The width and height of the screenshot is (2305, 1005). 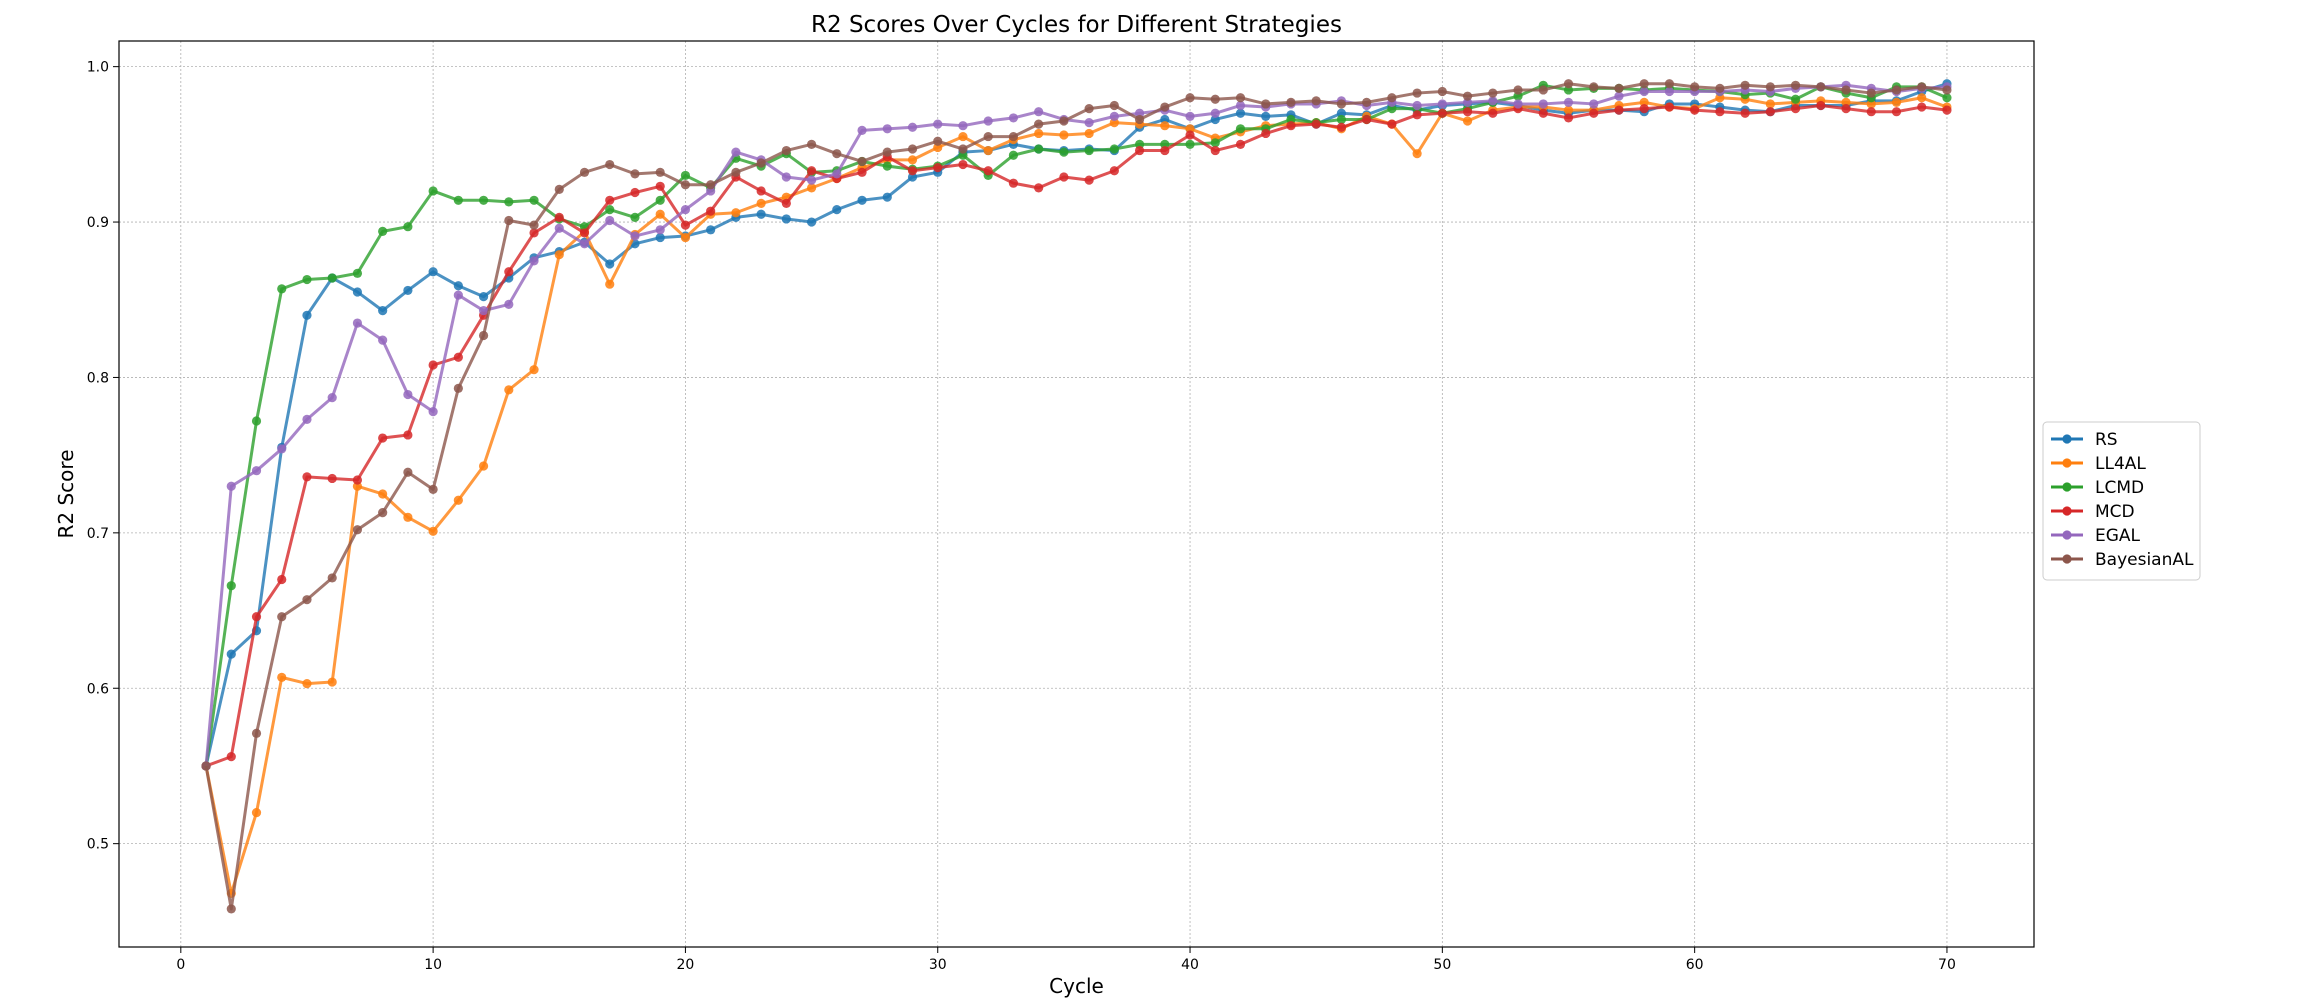 What do you see at coordinates (1190, 965) in the screenshot?
I see `x-tick-label: 40` at bounding box center [1190, 965].